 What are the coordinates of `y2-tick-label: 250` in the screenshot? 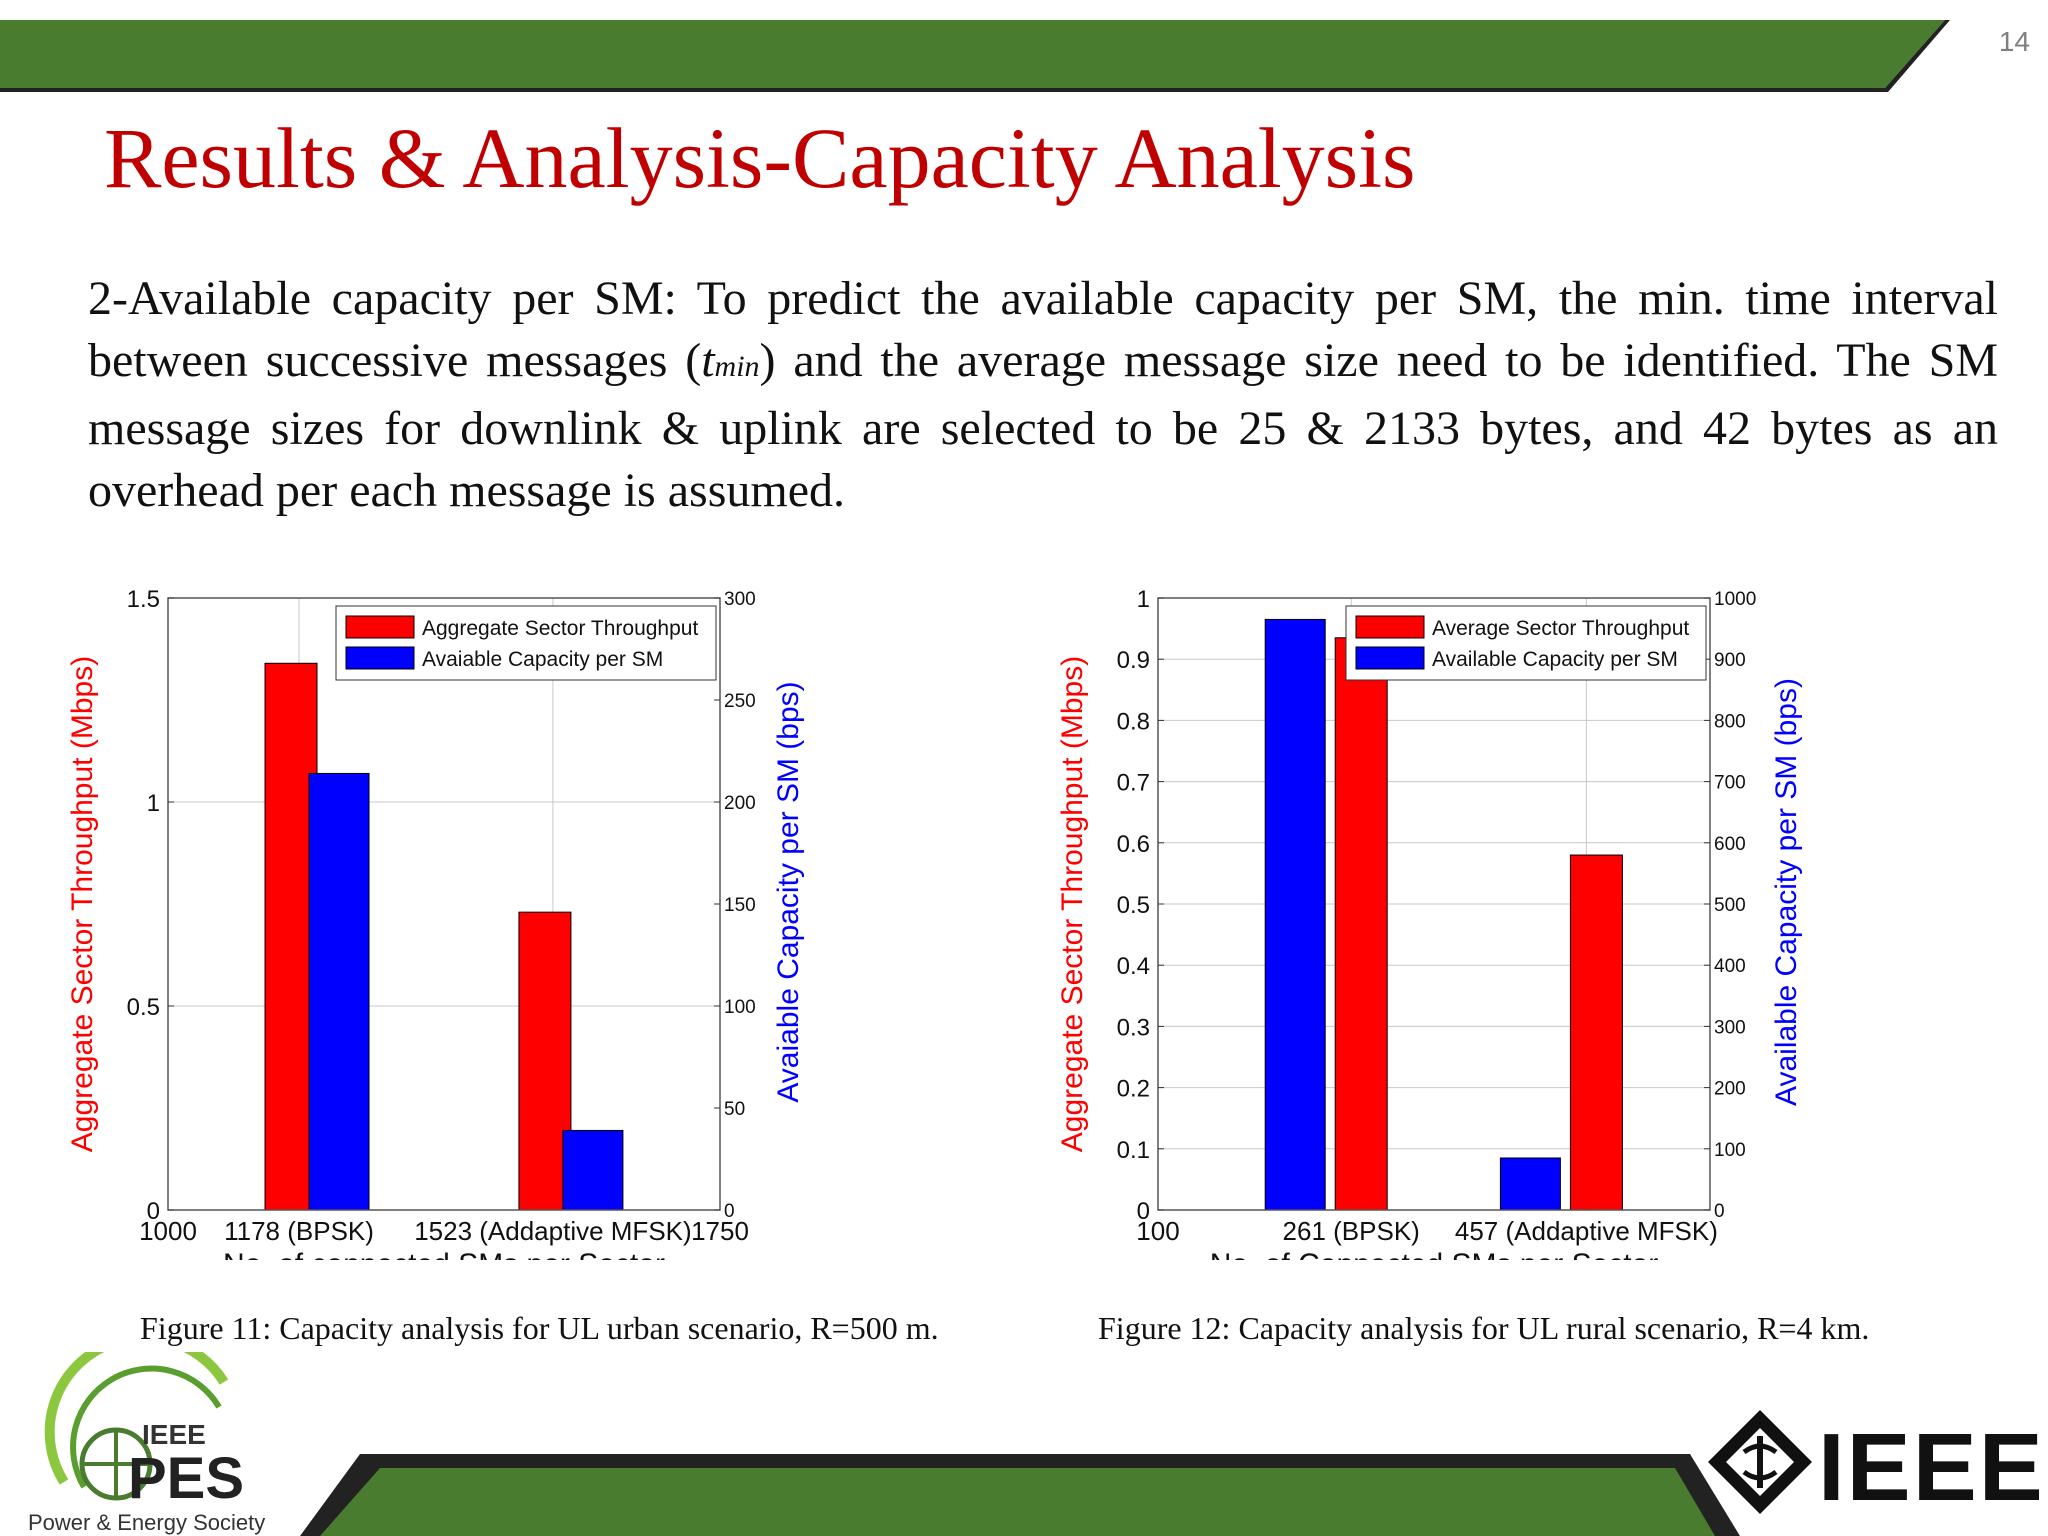 It's located at (740, 701).